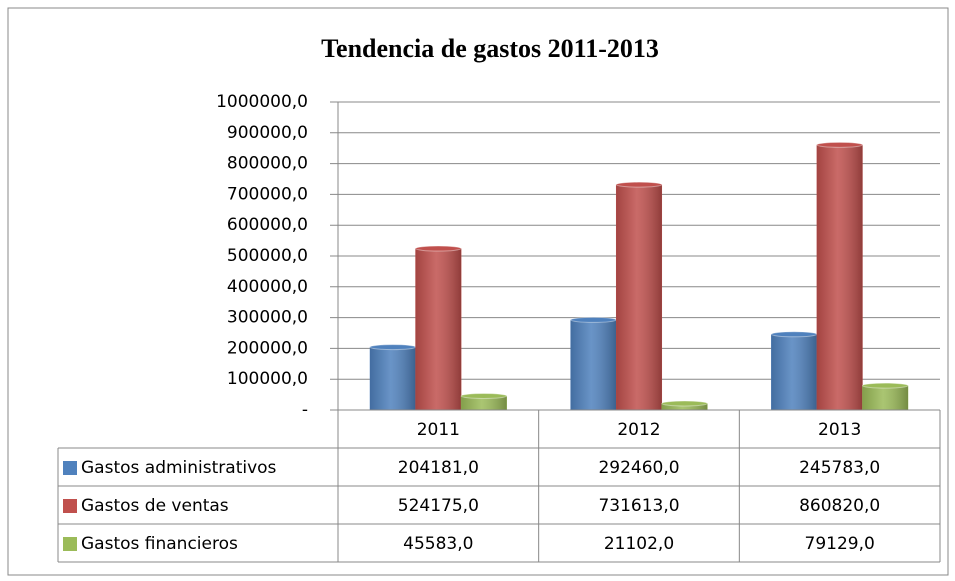 This screenshot has height=581, width=955. What do you see at coordinates (267, 256) in the screenshot?
I see `y-tick-label: 500000,0` at bounding box center [267, 256].